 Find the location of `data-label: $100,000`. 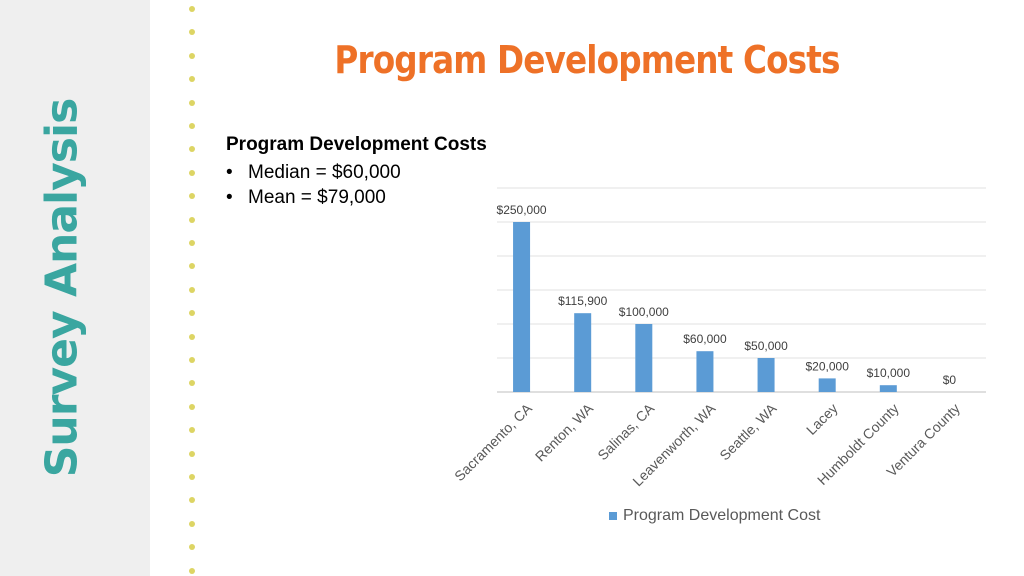

data-label: $100,000 is located at coordinates (644, 312).